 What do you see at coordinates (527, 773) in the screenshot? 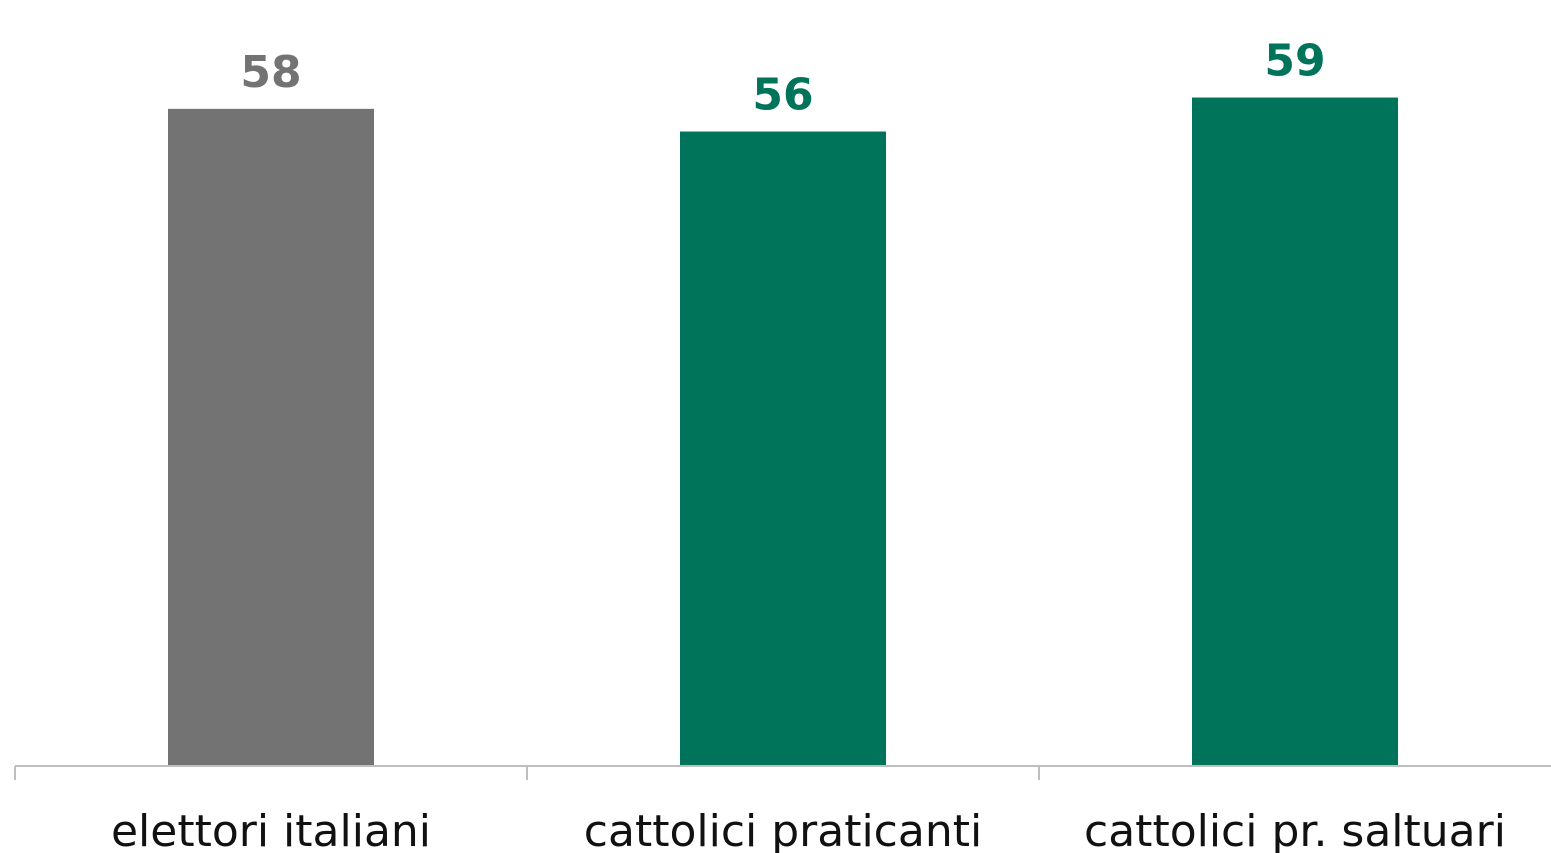
I see `x-axis-ticks` at bounding box center [527, 773].